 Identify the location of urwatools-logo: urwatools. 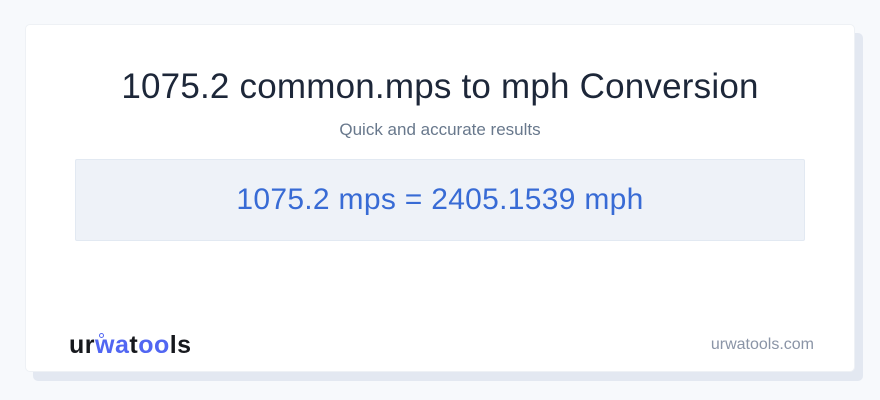
(130, 345).